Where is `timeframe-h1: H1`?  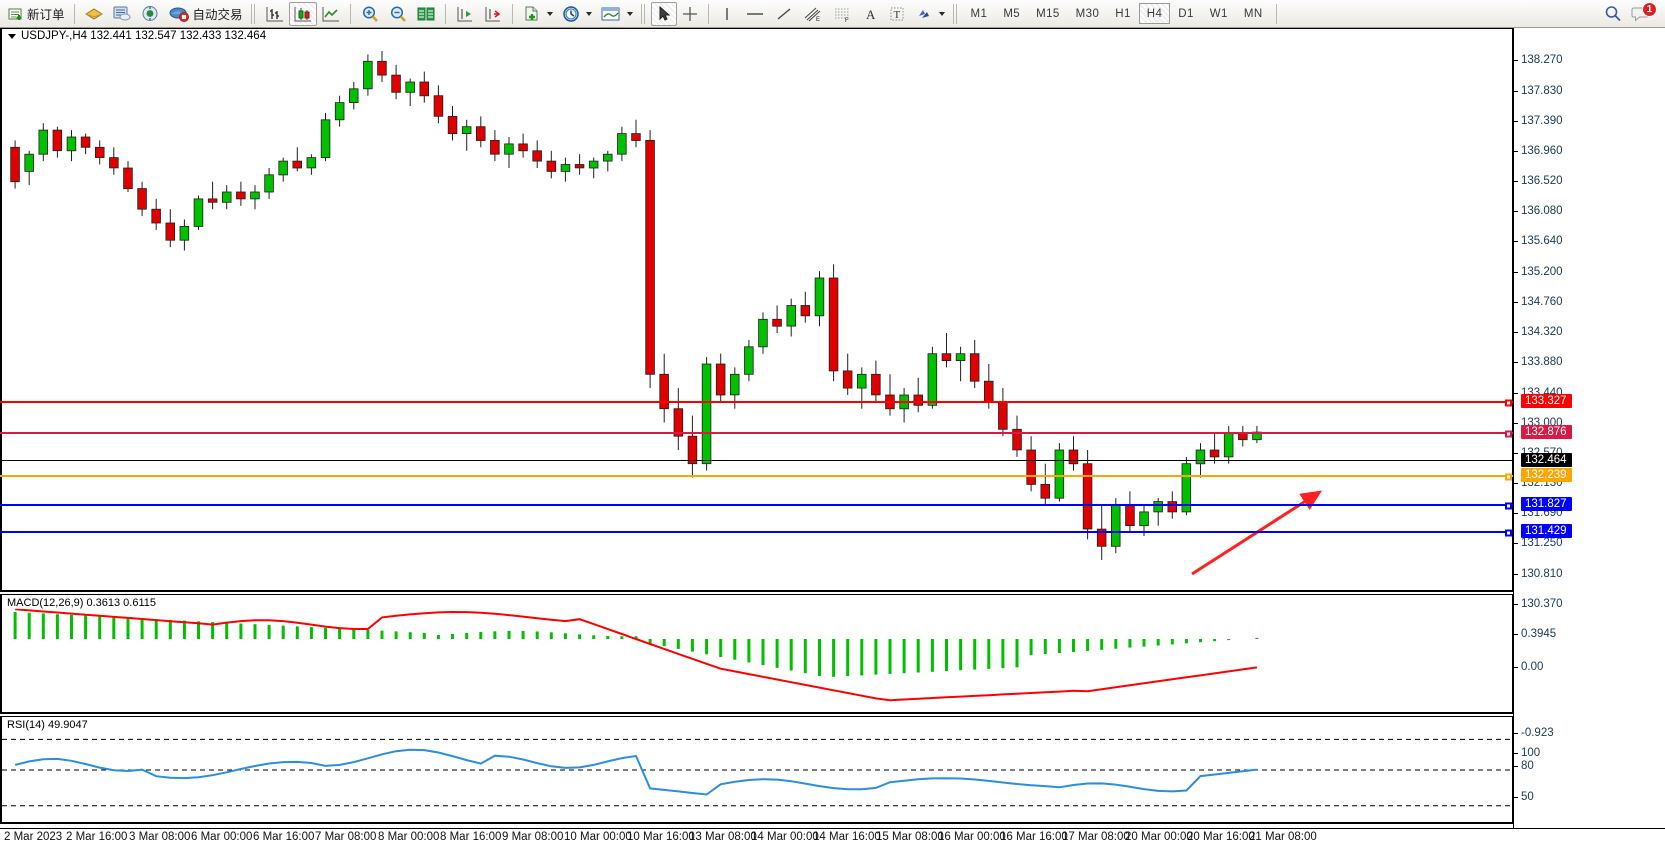
timeframe-h1: H1 is located at coordinates (1123, 13).